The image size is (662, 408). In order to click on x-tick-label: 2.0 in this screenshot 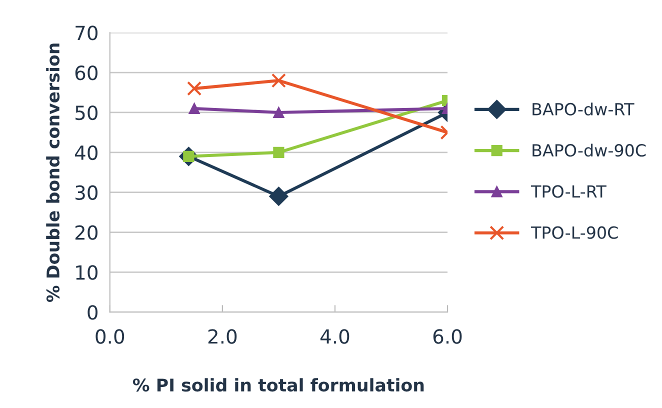, I will do `click(222, 336)`.